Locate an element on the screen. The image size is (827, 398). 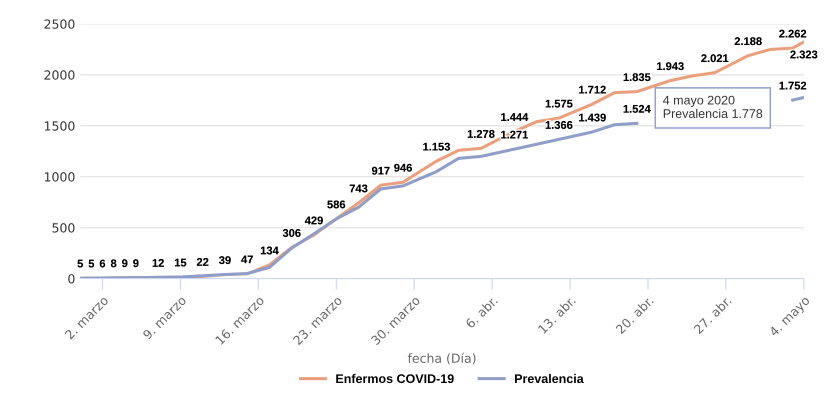
data-label: 2.323 is located at coordinates (804, 54).